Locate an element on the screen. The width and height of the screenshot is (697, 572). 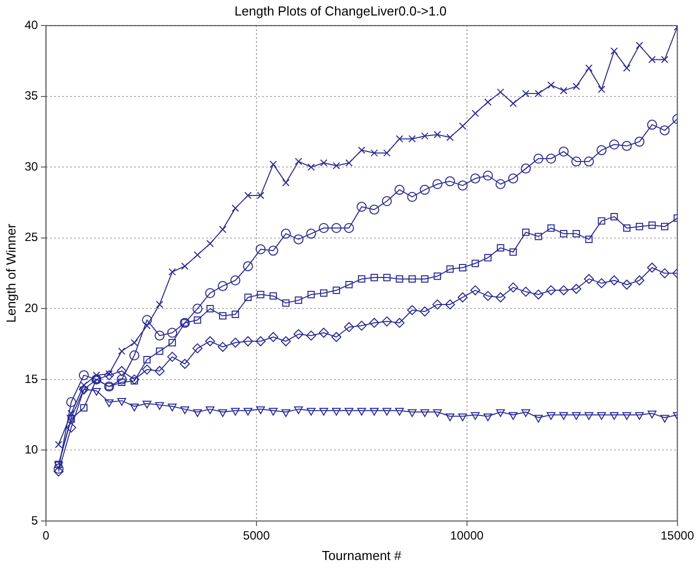
y-axis-title: Length of Winner is located at coordinates (10, 273).